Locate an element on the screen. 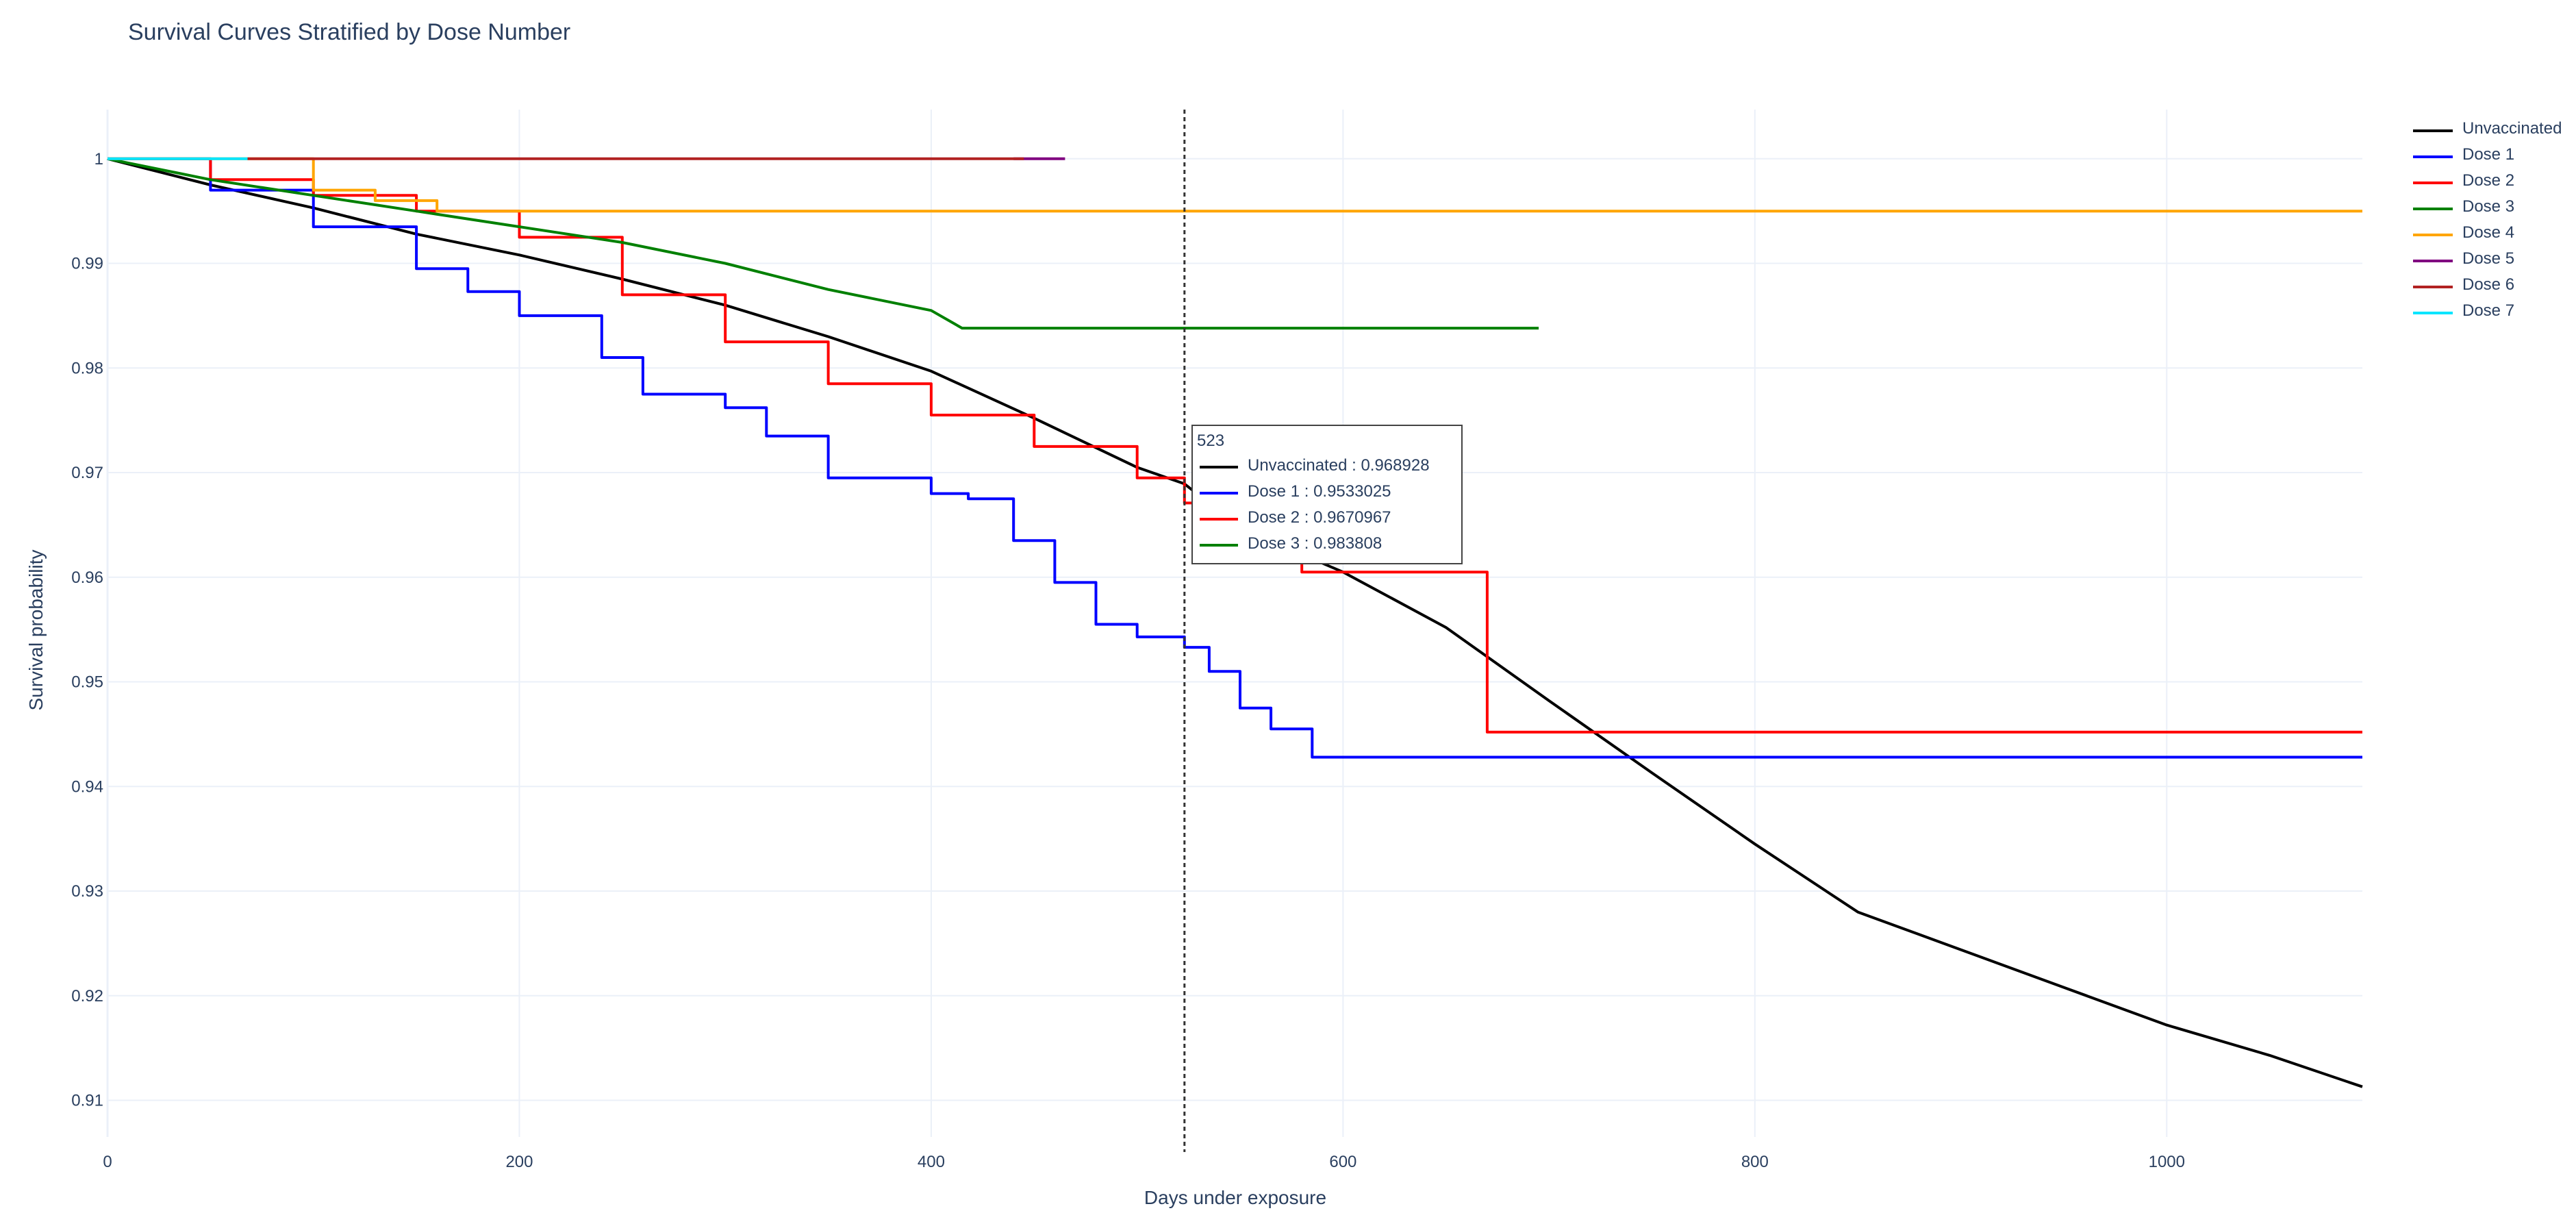 This screenshot has width=2576, height=1226. x-tick-label: 400 is located at coordinates (931, 1162).